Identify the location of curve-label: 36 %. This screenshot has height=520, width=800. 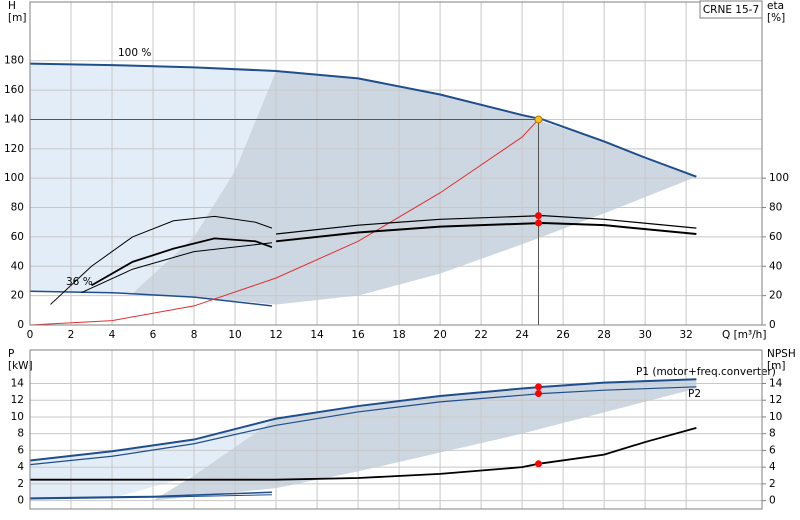
(79, 282).